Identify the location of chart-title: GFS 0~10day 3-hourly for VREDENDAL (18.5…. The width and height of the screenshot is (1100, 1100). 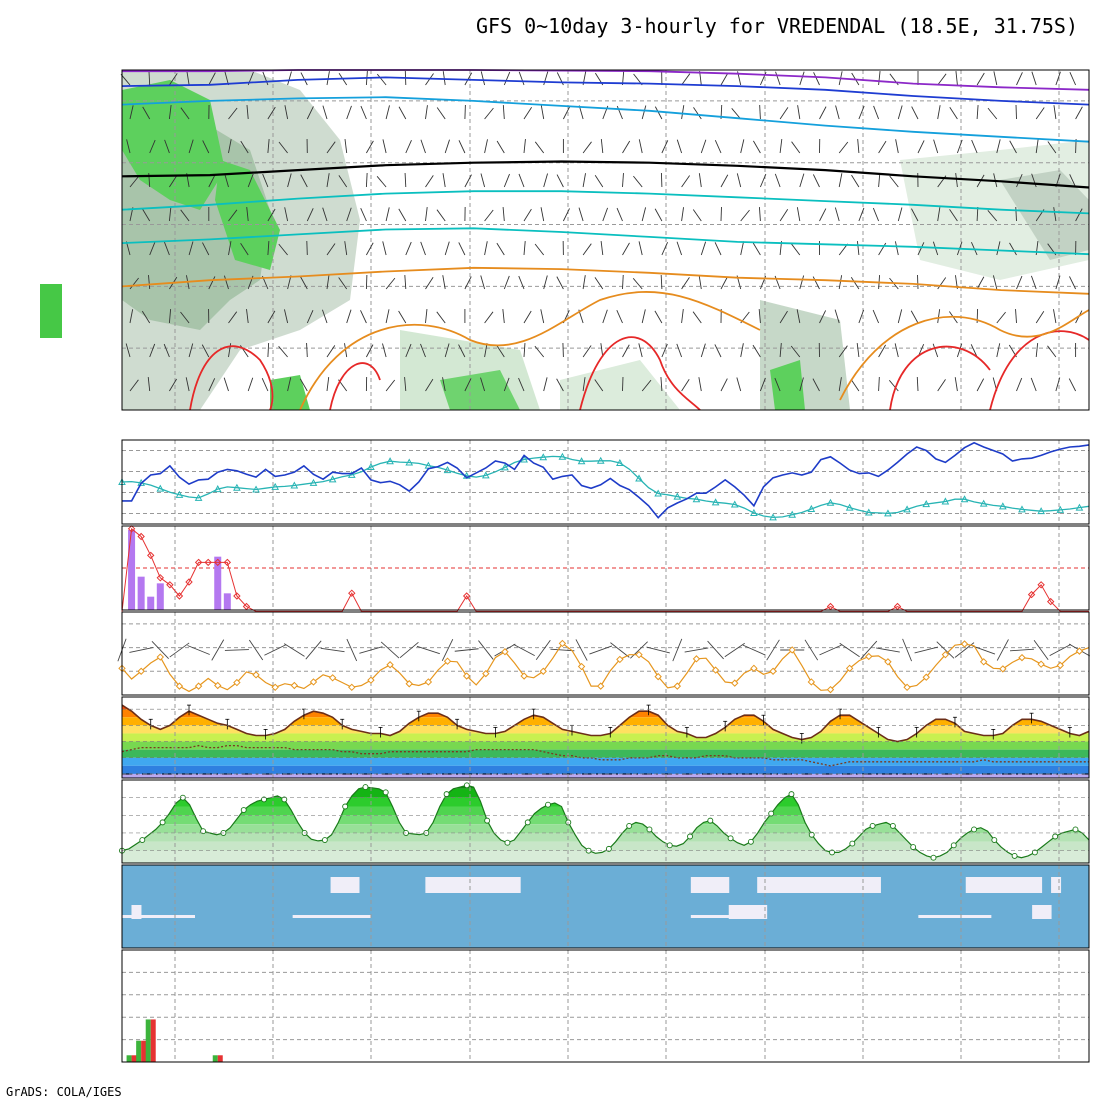
(777, 26).